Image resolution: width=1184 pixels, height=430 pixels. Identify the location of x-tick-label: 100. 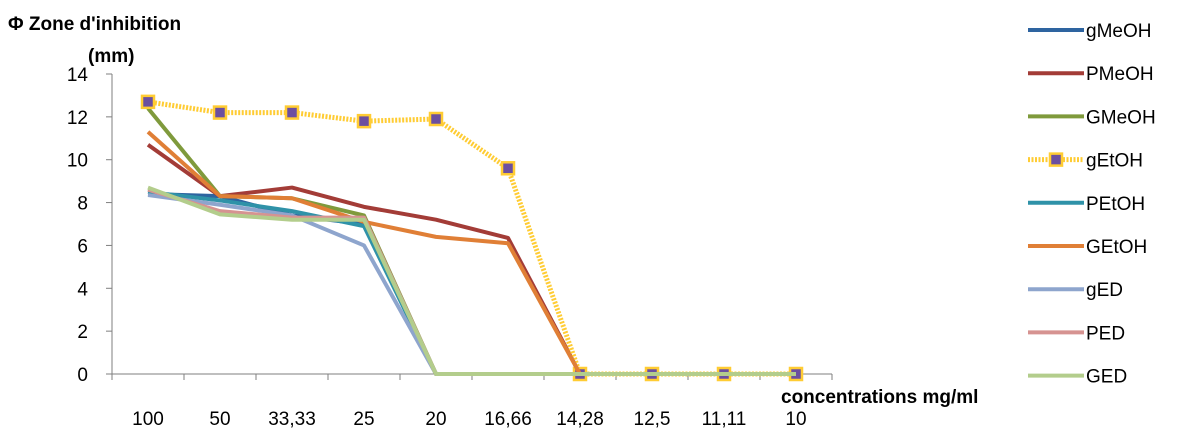
(148, 419).